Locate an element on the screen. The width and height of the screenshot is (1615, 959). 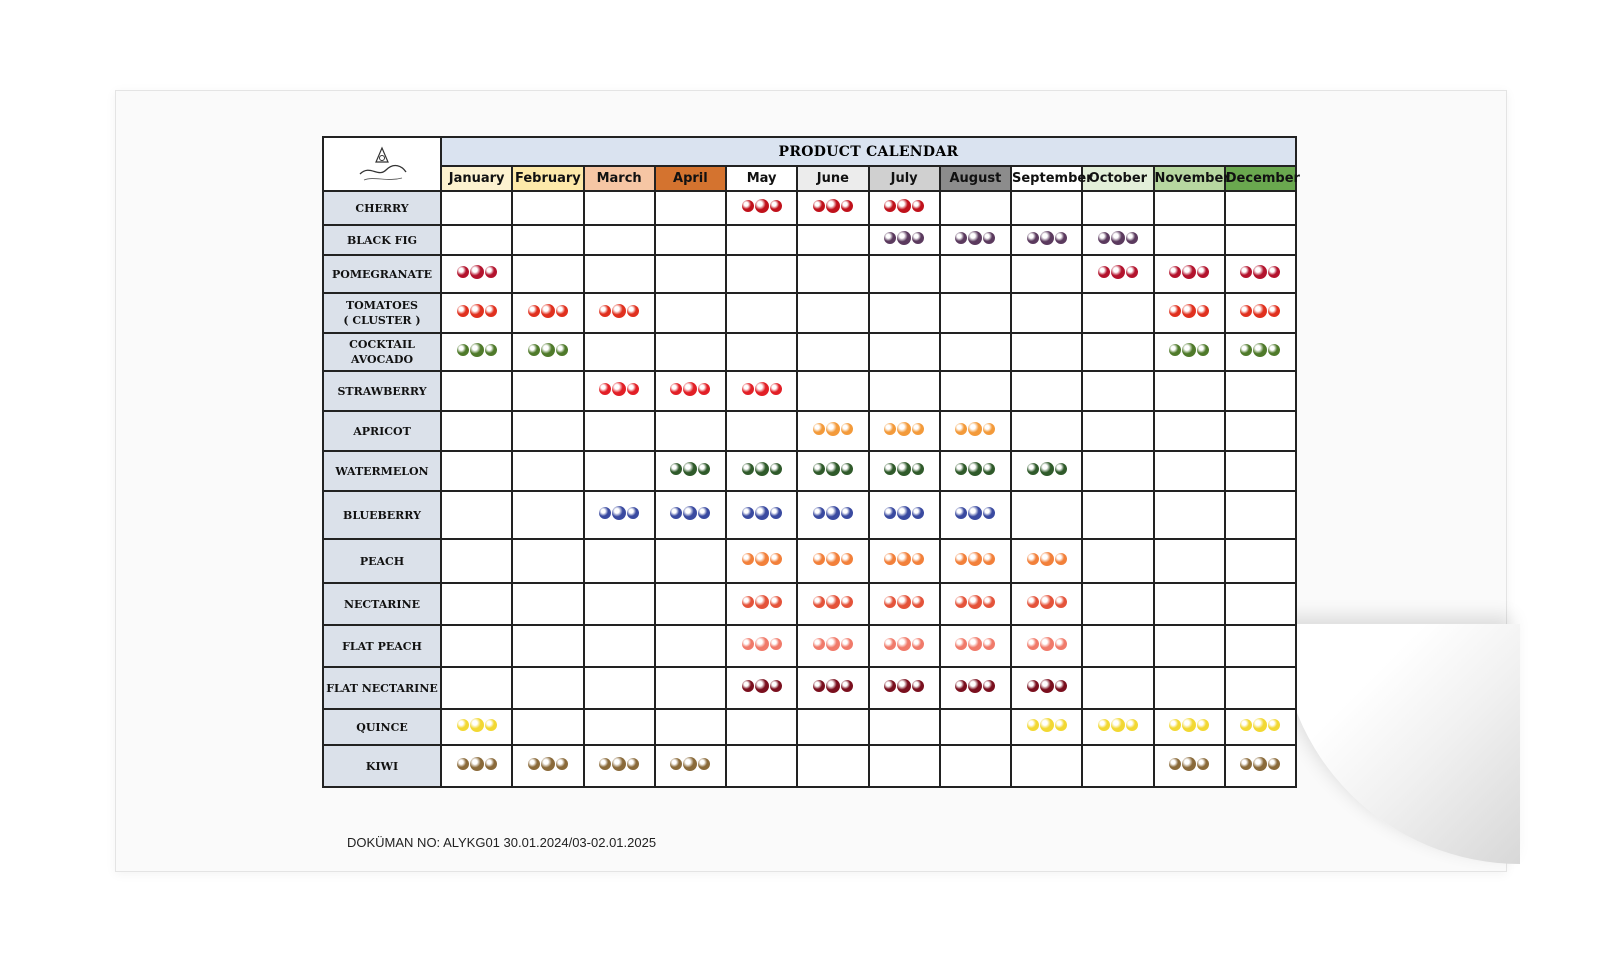
product-name: QUINCE is located at coordinates (382, 727).